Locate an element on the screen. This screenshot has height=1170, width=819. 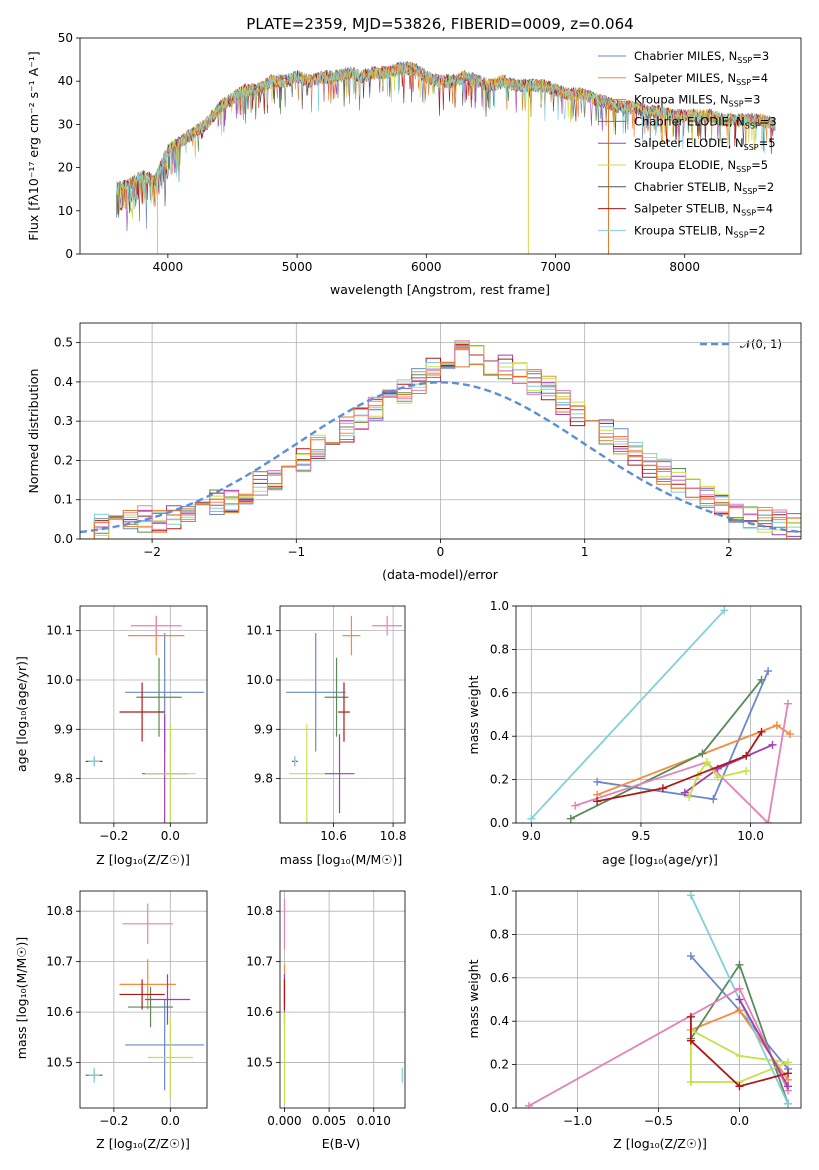
residuals-ytick-label: 0.1 is located at coordinates (63, 500).